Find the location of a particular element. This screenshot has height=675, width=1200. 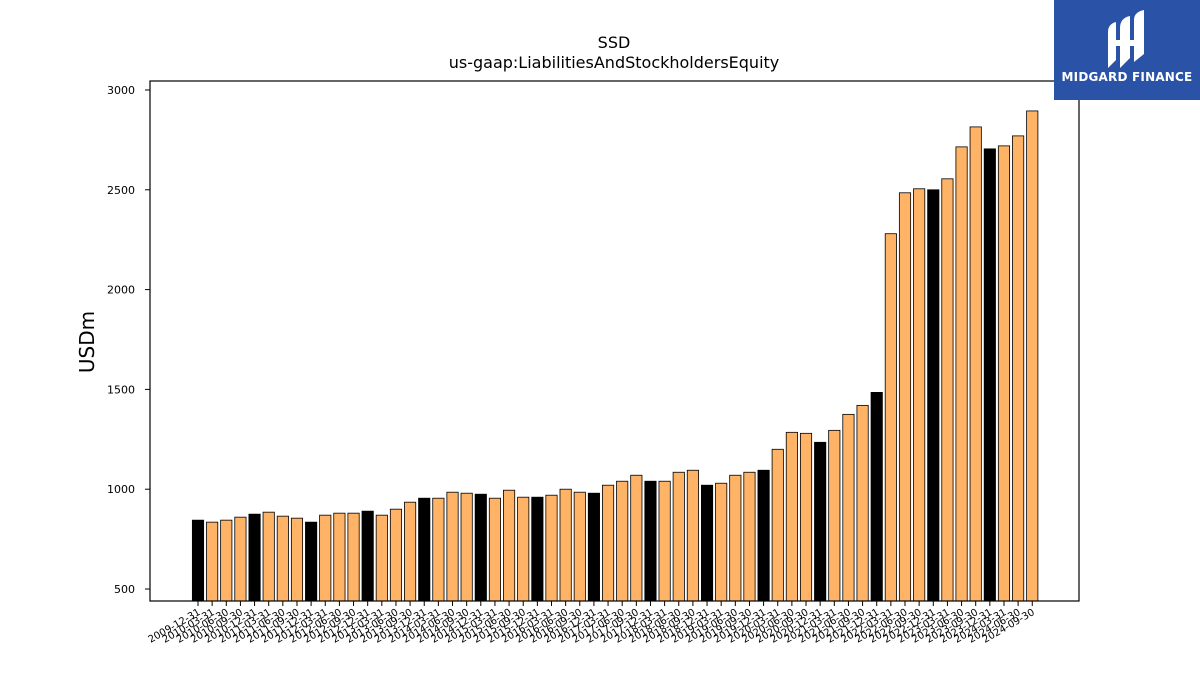

midgard-logo-icon is located at coordinates (1126, 39).